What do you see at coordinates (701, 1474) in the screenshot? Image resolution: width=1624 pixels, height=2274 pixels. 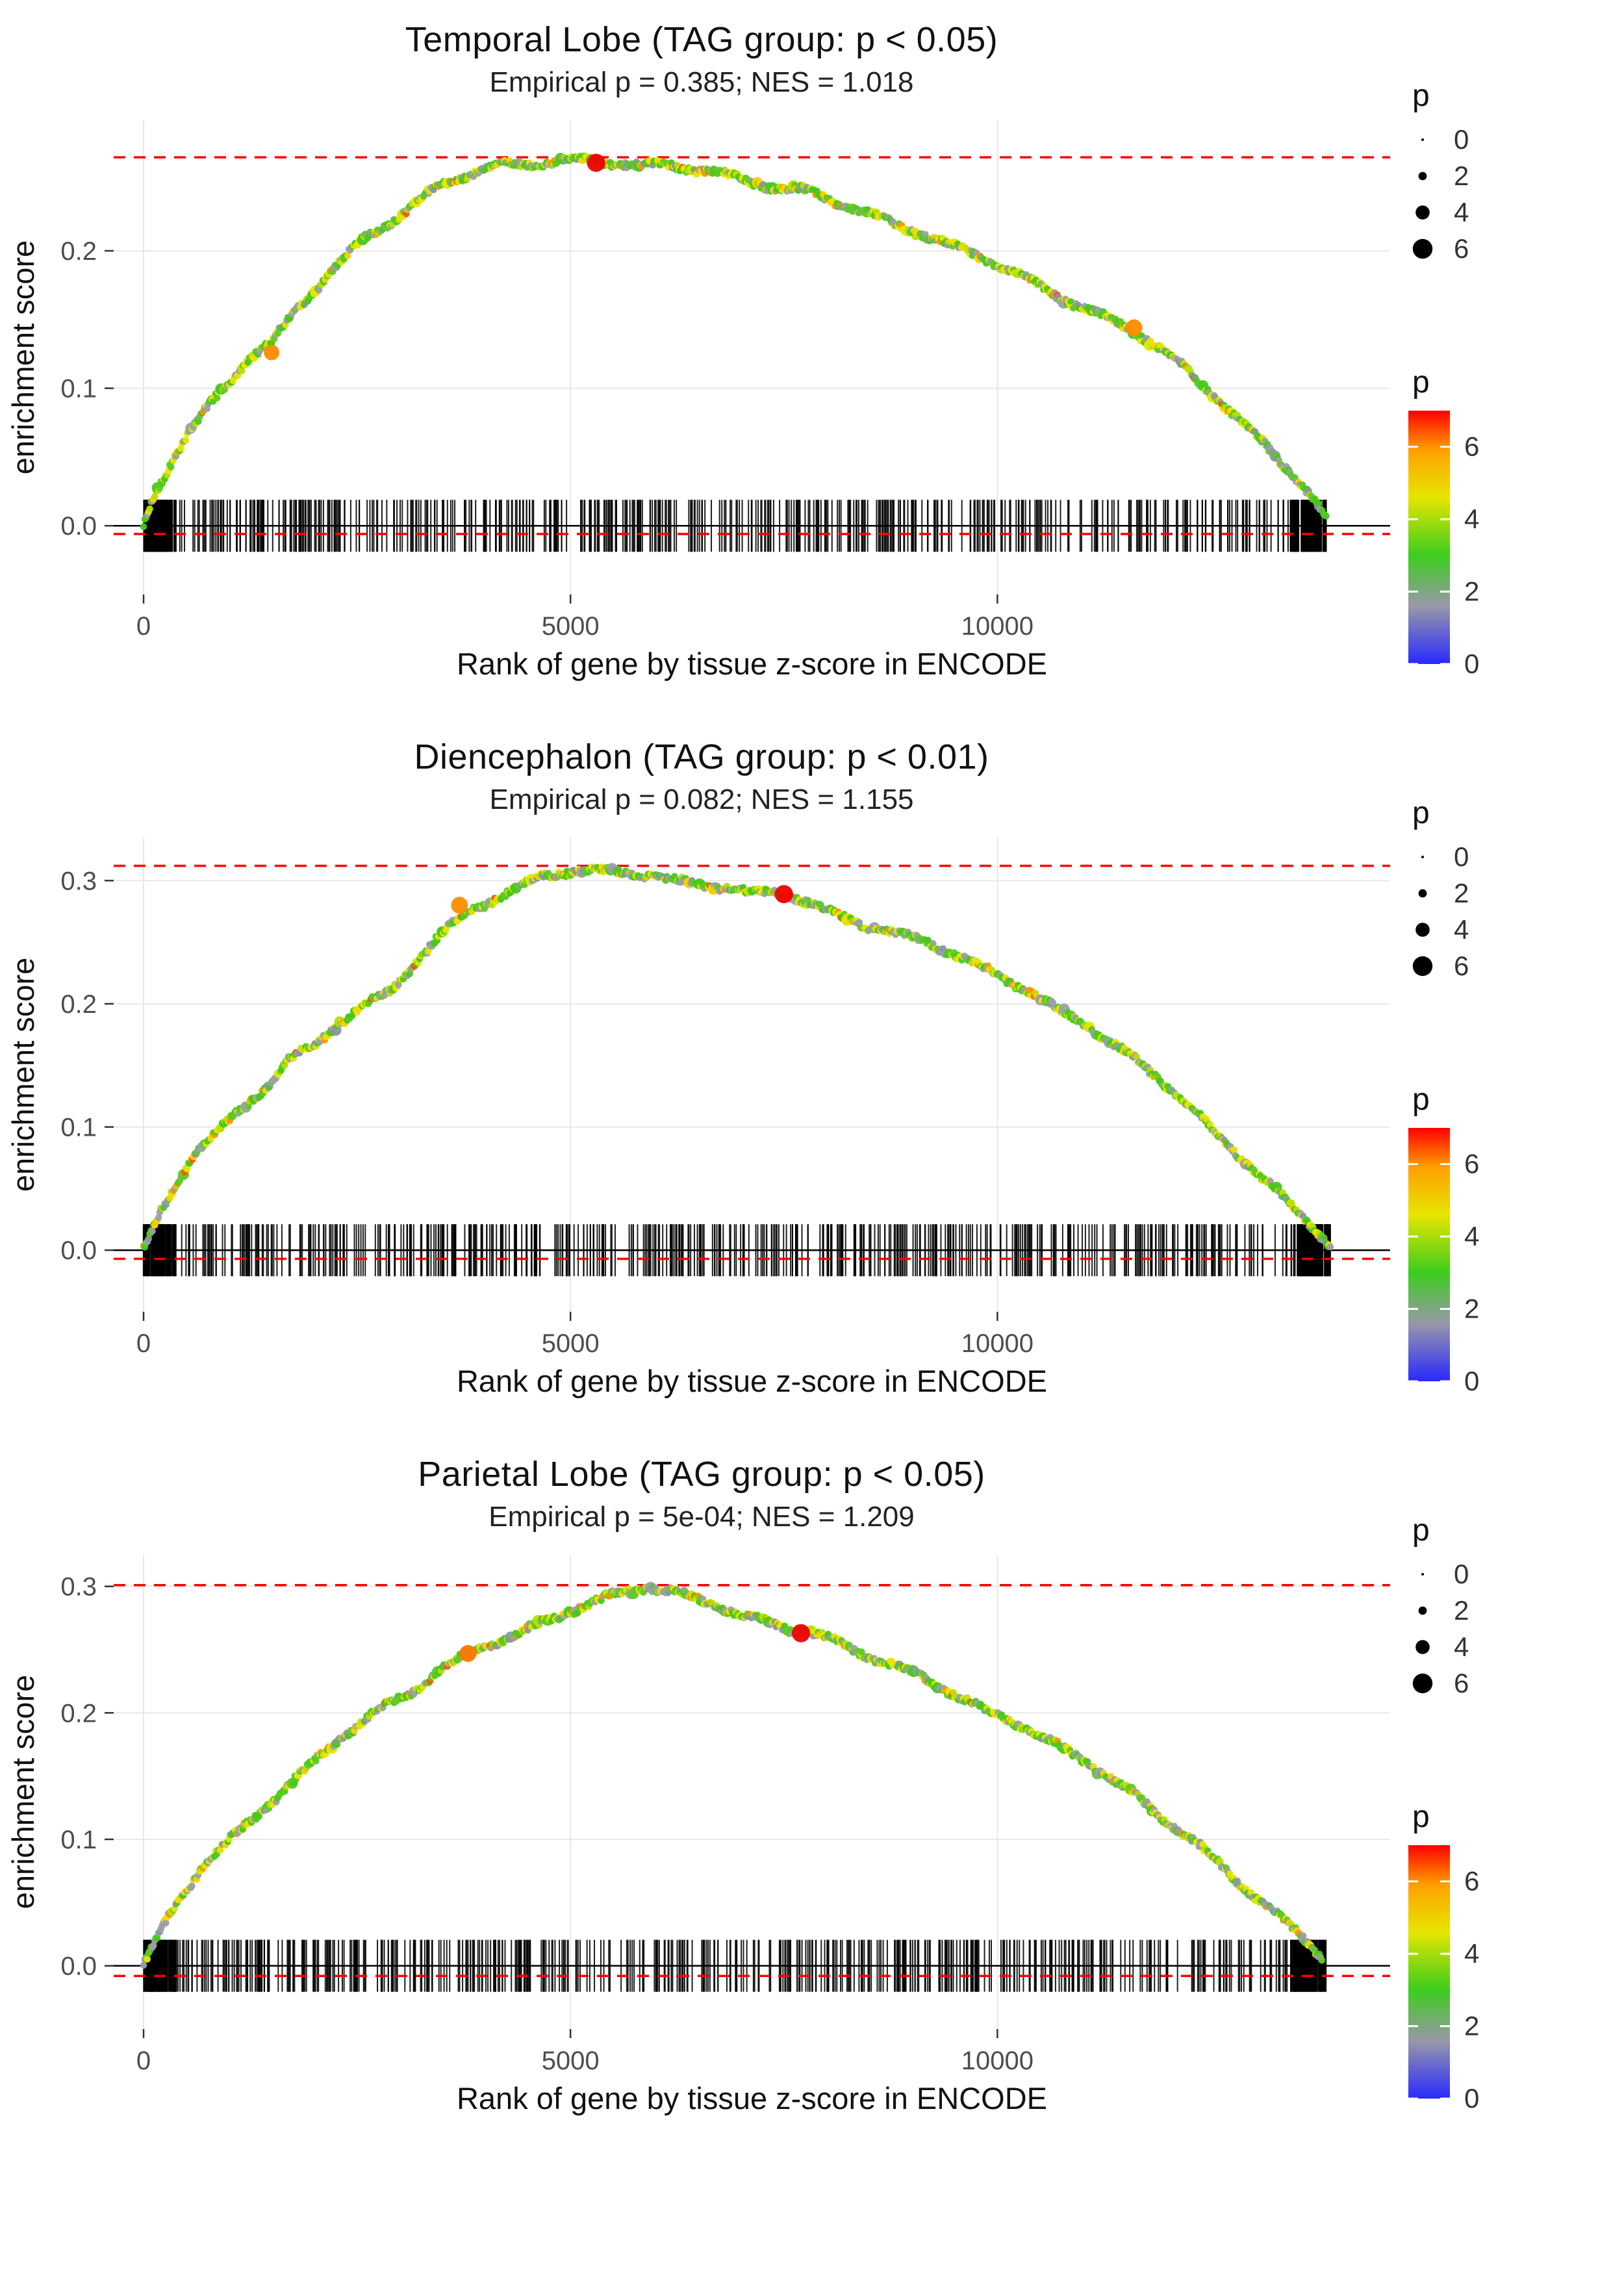 I see `chart-title: Parietal Lobe (TAG group: p < 0.05)` at bounding box center [701, 1474].